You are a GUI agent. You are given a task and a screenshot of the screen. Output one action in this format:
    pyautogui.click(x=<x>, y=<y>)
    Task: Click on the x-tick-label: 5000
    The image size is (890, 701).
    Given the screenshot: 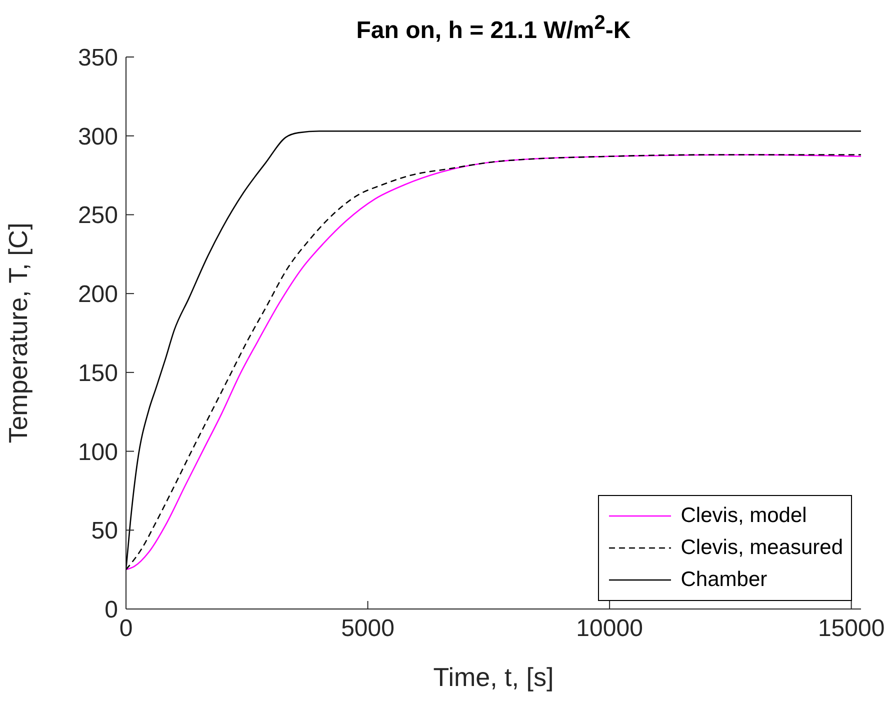 What is the action you would take?
    pyautogui.click(x=367, y=628)
    